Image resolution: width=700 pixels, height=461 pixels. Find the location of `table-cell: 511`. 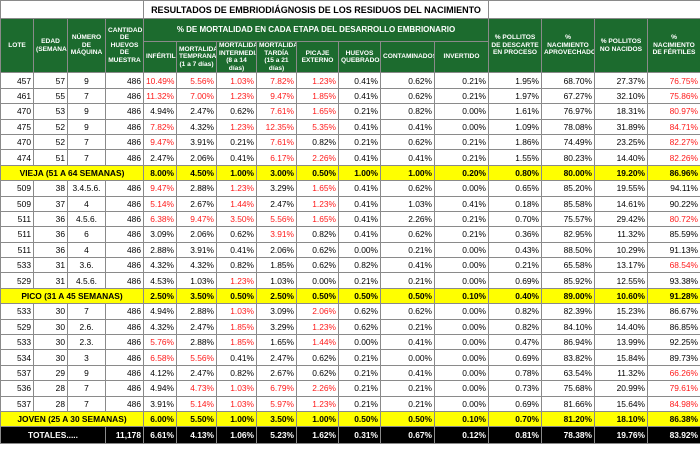

table-cell: 511 is located at coordinates (17, 234).